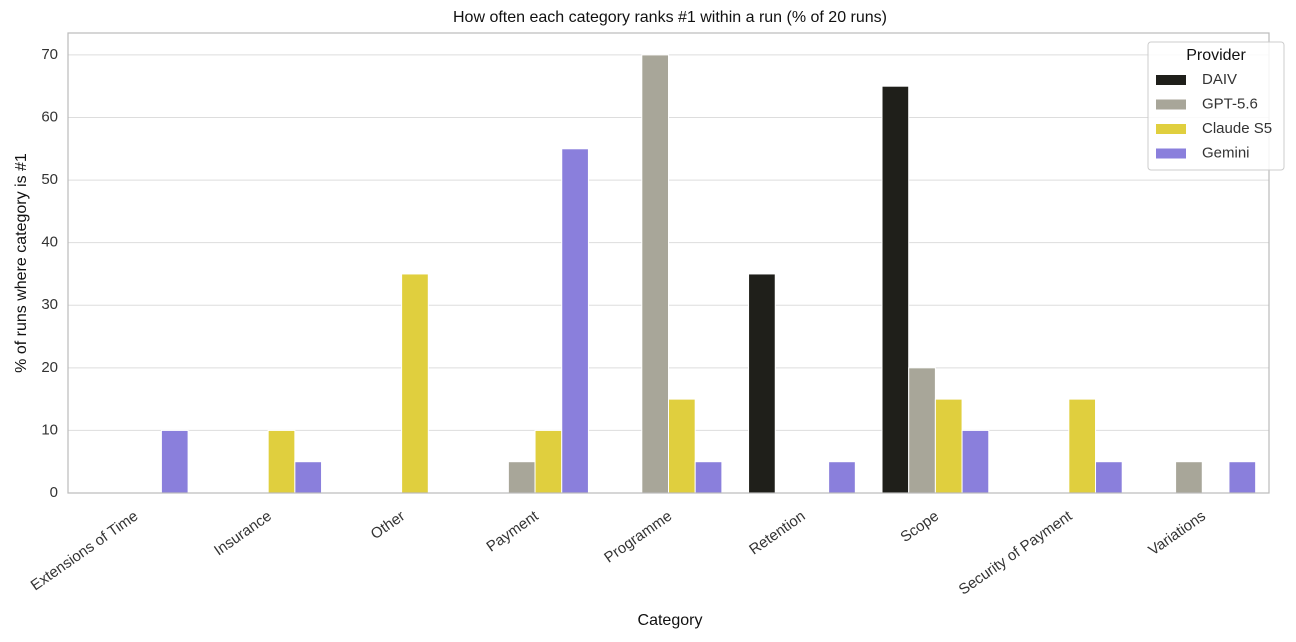 The height and width of the screenshot is (642, 1296). I want to click on y-tick-label: 50, so click(49, 179).